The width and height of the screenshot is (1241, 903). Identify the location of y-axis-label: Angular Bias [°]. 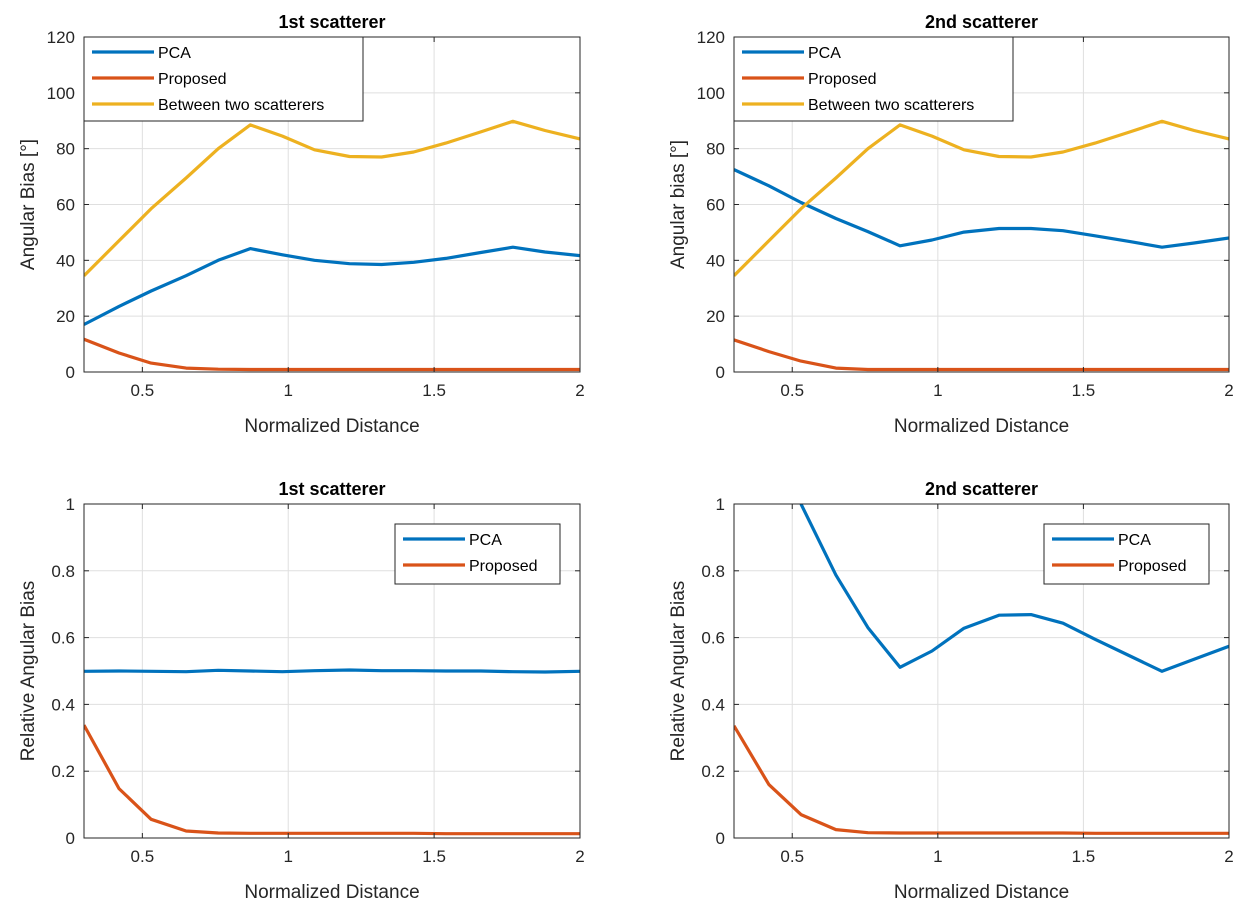
(28, 204).